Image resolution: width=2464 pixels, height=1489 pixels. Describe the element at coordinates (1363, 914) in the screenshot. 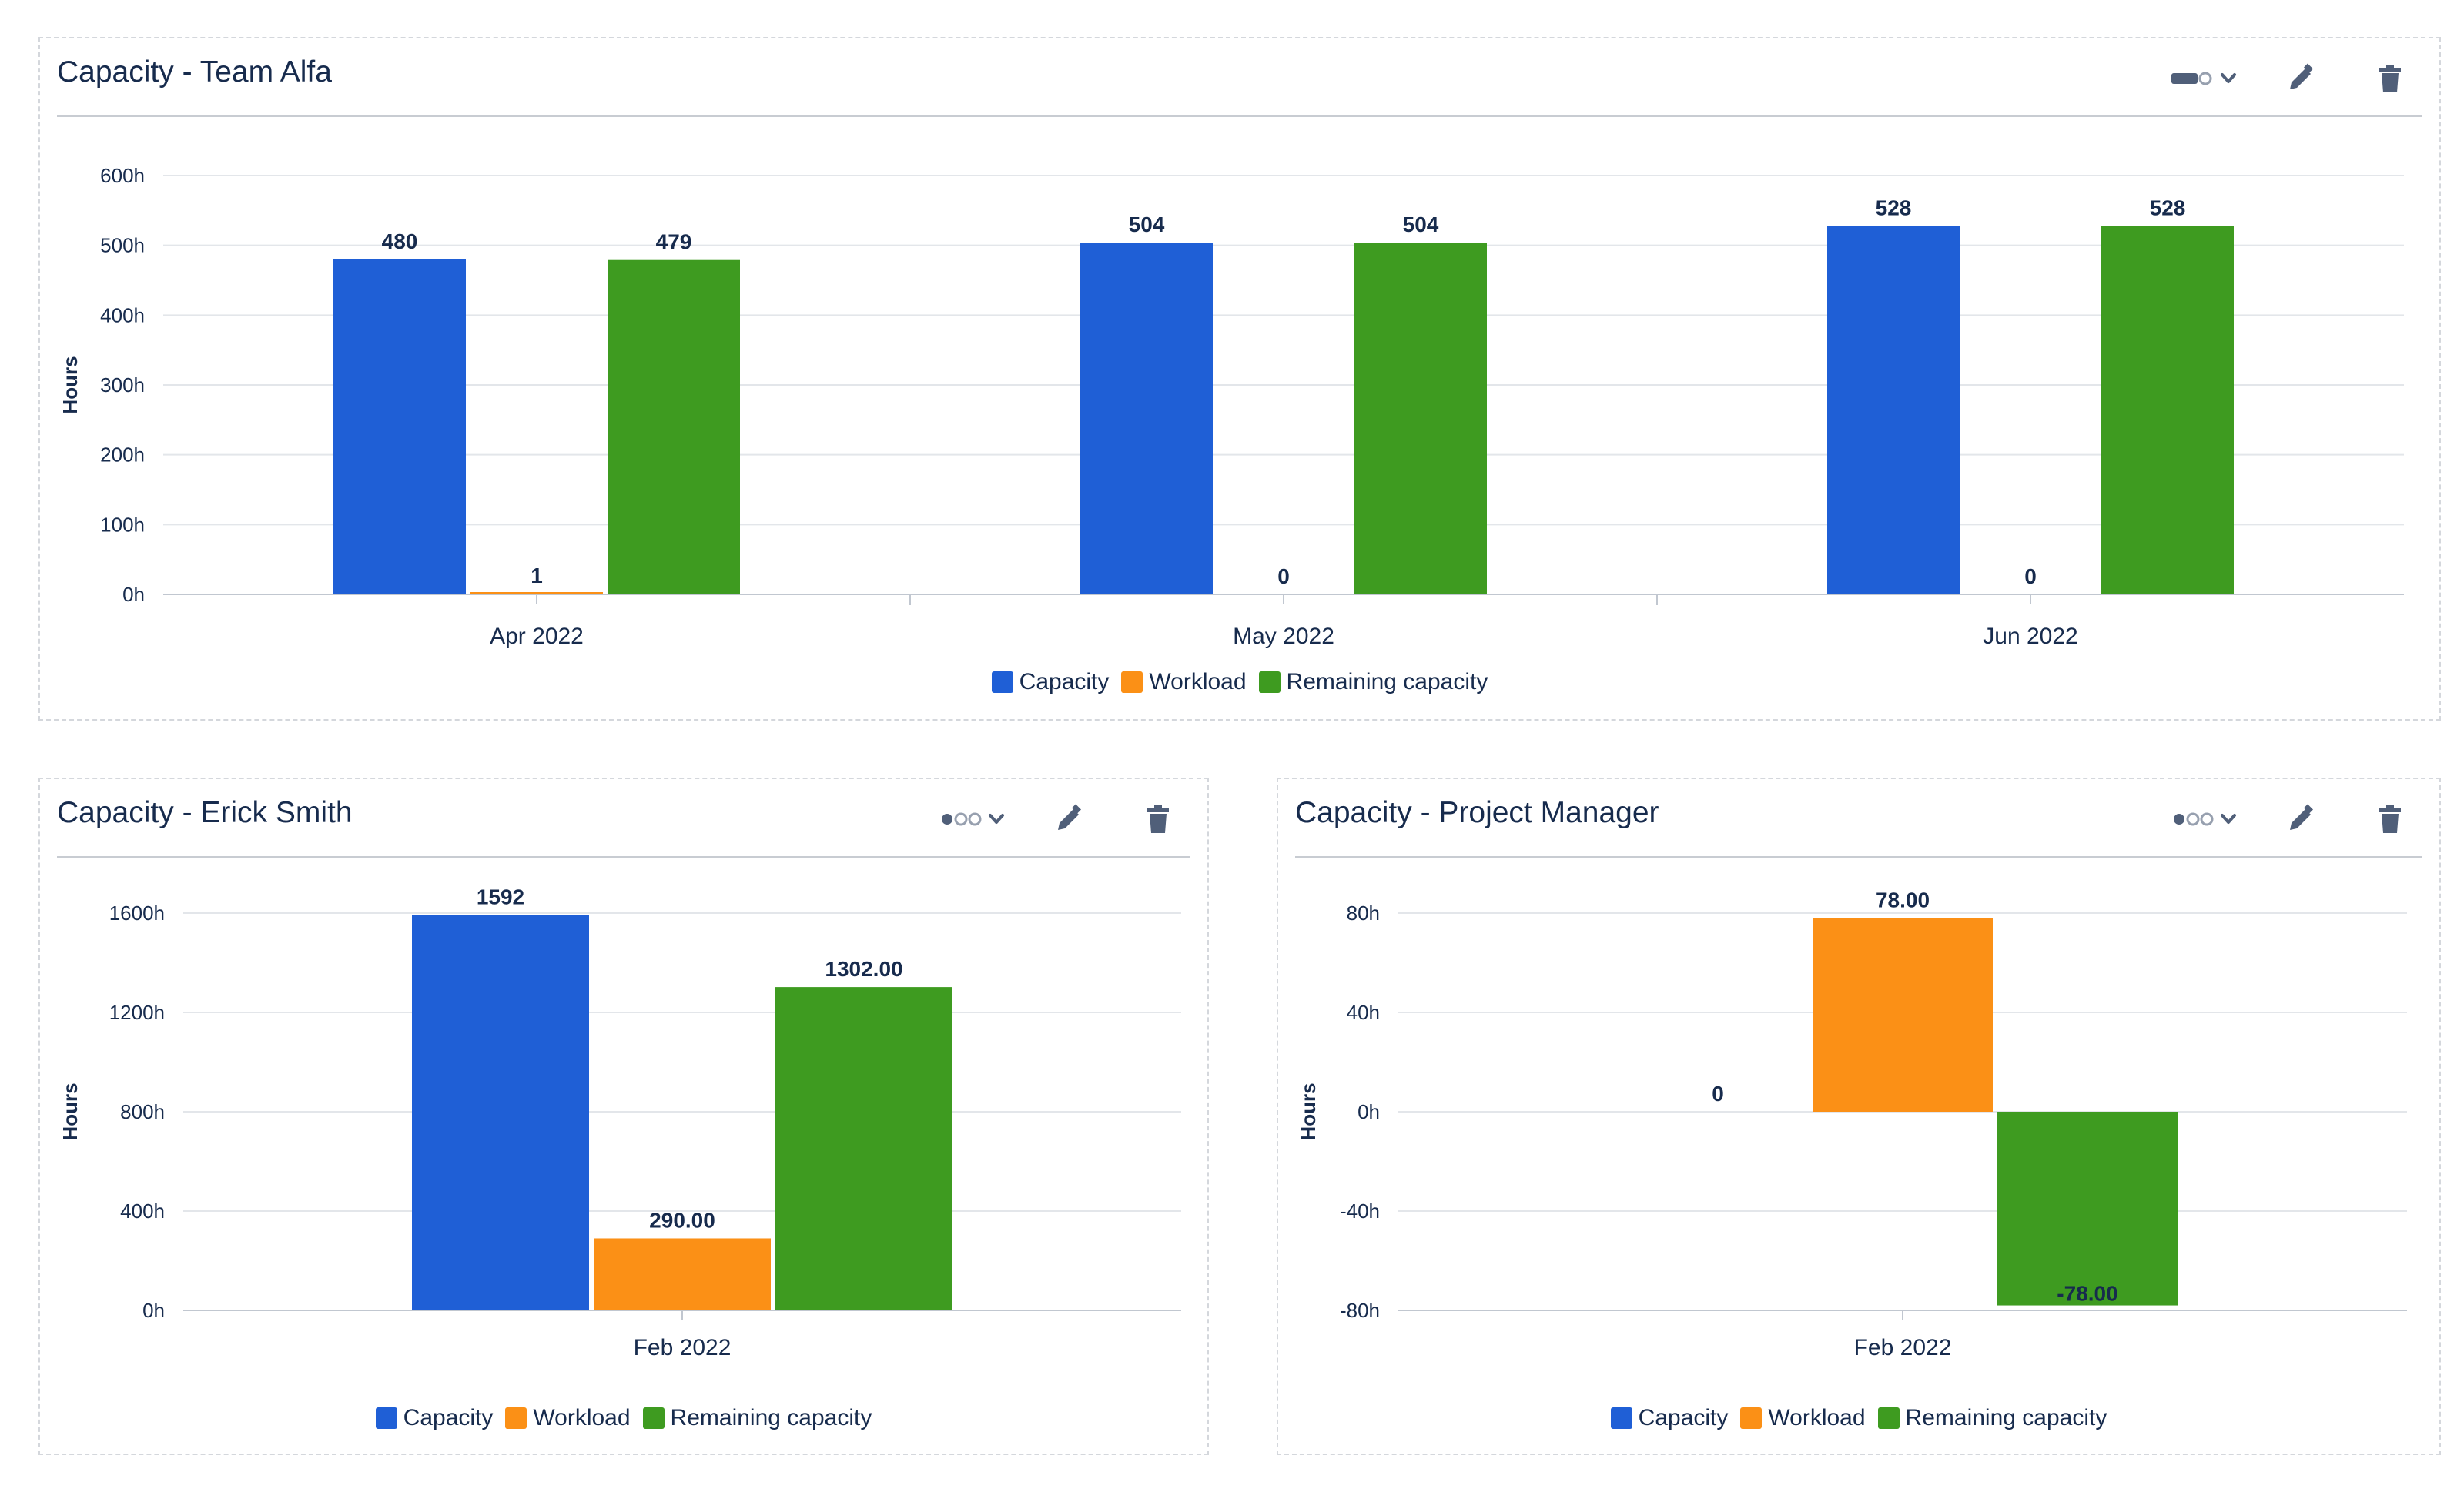

I see `y-tick-label: 80h` at that location.